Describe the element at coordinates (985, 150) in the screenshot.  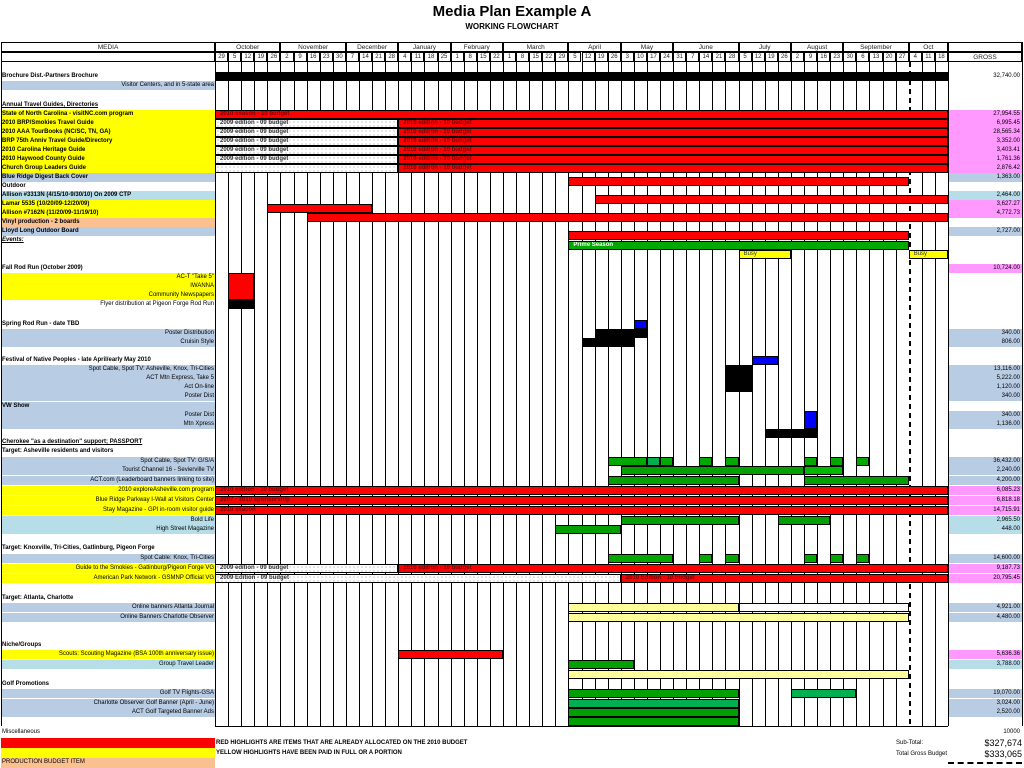
I see `gross-value: 3,403.41` at that location.